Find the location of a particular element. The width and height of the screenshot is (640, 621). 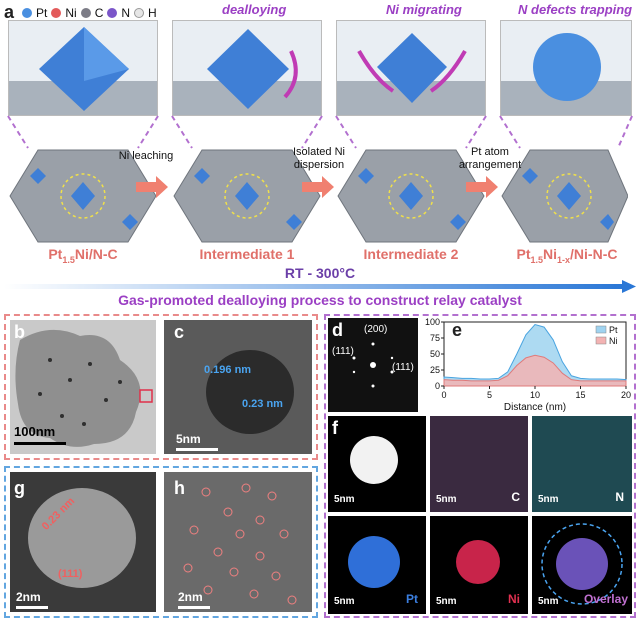

stage-title-ni-migrating: Ni migrating is located at coordinates (424, 9).